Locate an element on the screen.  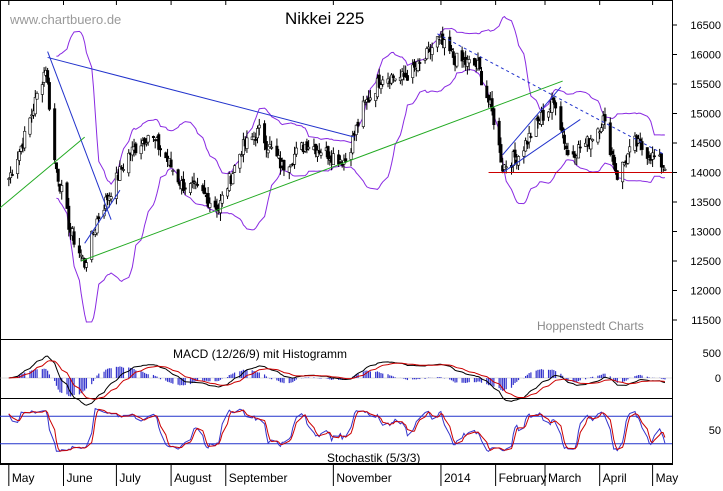
macd-label: MACD (12/26/9) mit Histogramm is located at coordinates (260, 354).